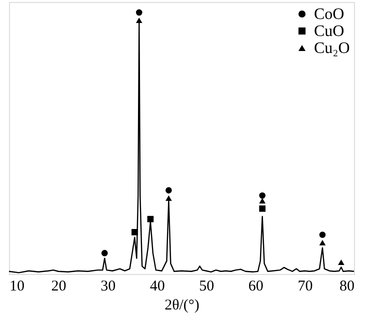 The image size is (380, 335). Describe the element at coordinates (206, 286) in the screenshot. I see `x-tick-label: 50` at that location.